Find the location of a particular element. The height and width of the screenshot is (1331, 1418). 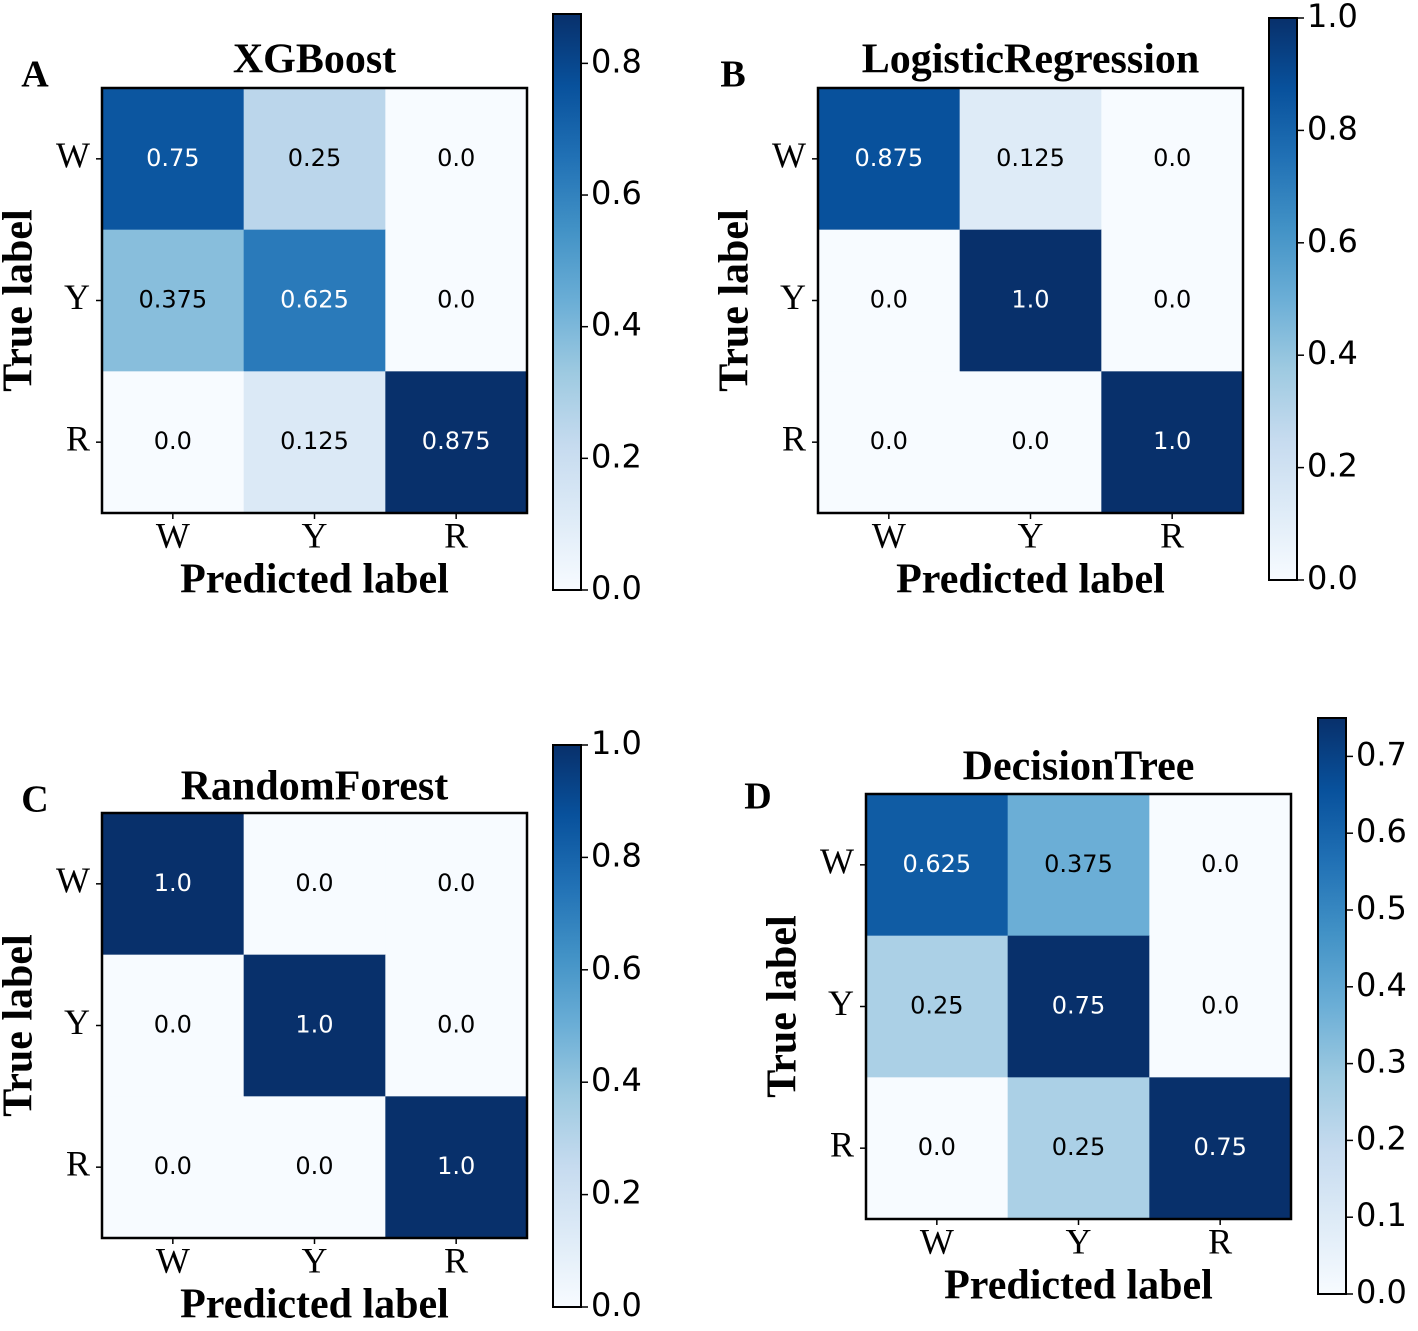

cell-label: 0.75 is located at coordinates (1078, 1006).